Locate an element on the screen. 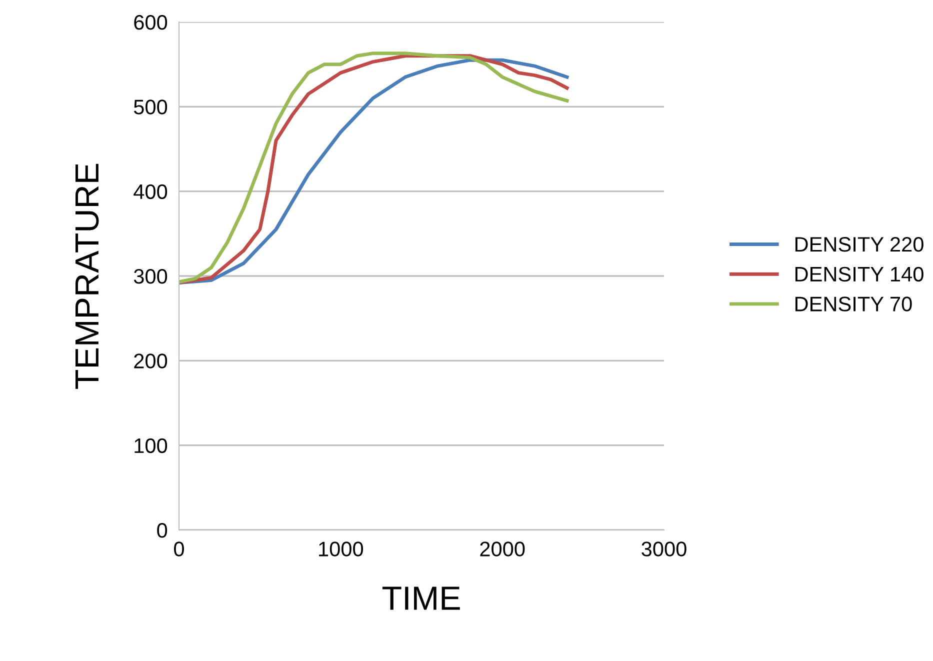  legend-label: DENSITY 140 is located at coordinates (859, 274).